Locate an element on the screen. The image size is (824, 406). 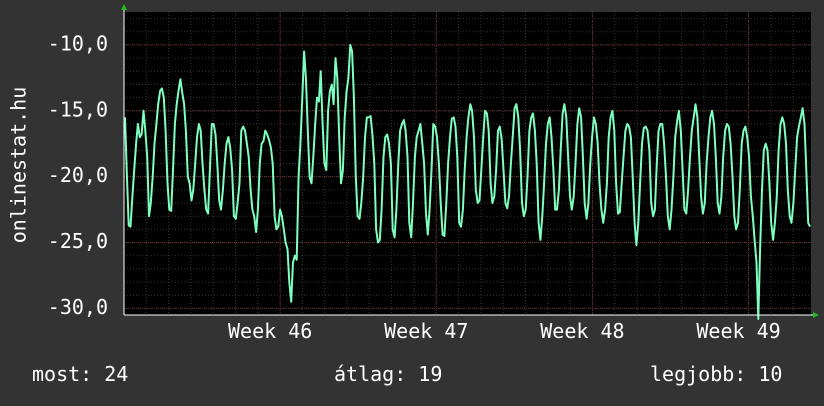
y-tick-label: -25,0 is located at coordinates (78, 241).